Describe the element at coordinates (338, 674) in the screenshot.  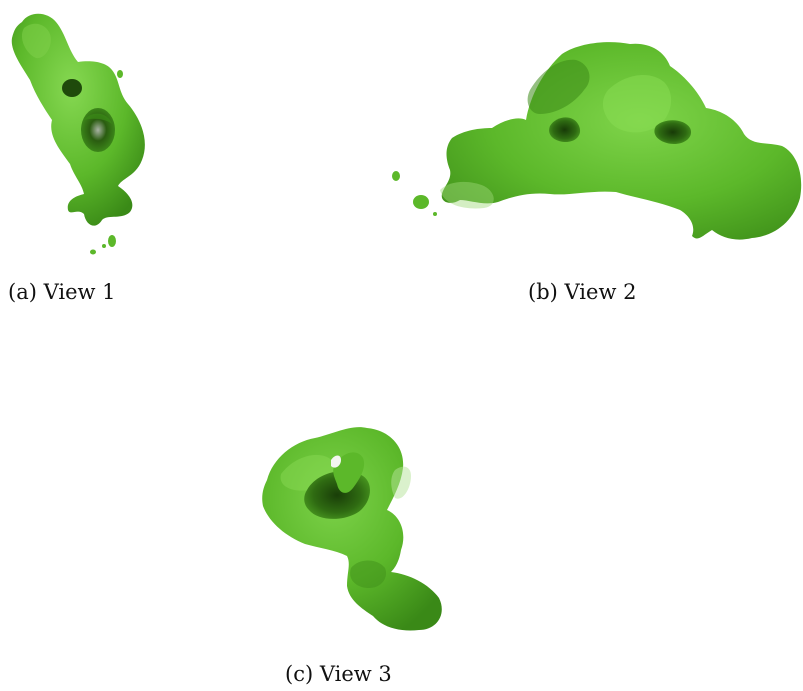
I see `caption-view-3: (c) View 3` at that location.